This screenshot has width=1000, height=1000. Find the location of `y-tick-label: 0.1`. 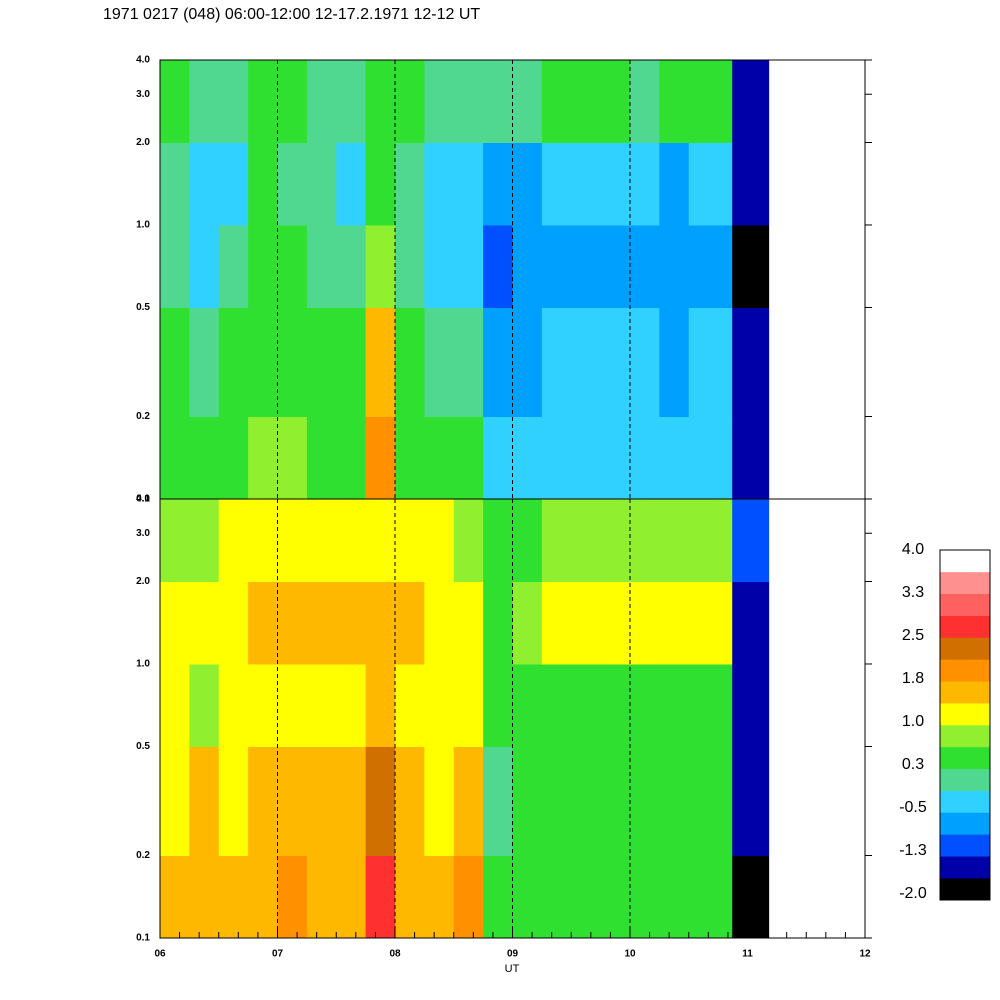

y-tick-label: 0.1 is located at coordinates (143, 938).